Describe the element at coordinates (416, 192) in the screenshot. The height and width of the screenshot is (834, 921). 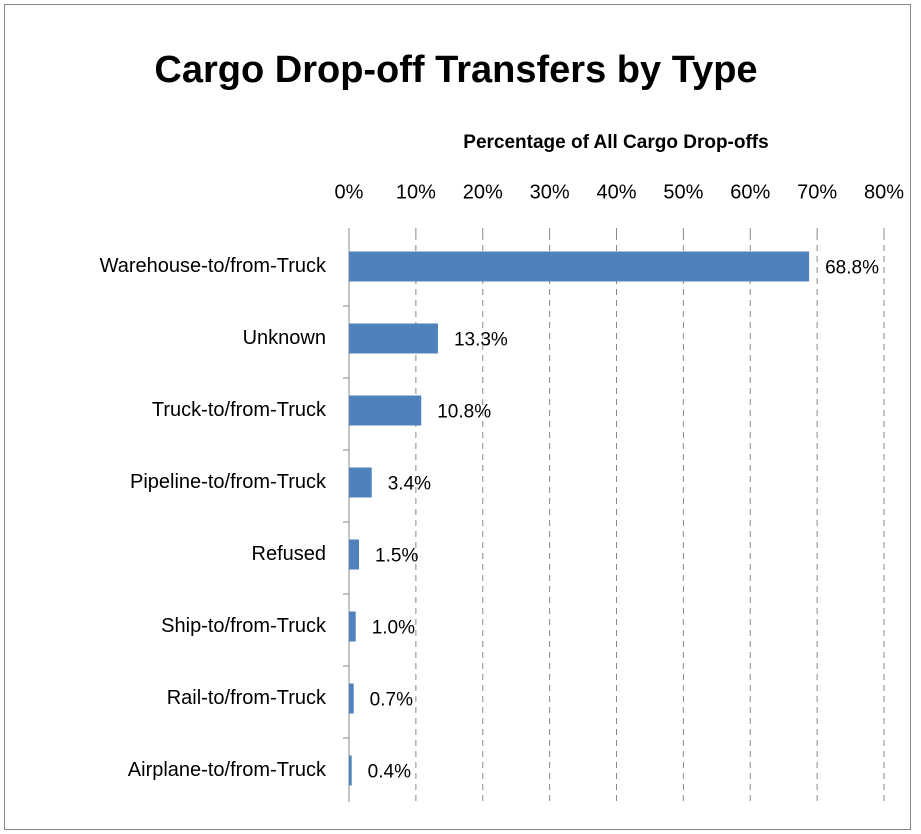
I see `x-tick-label: 10%` at that location.